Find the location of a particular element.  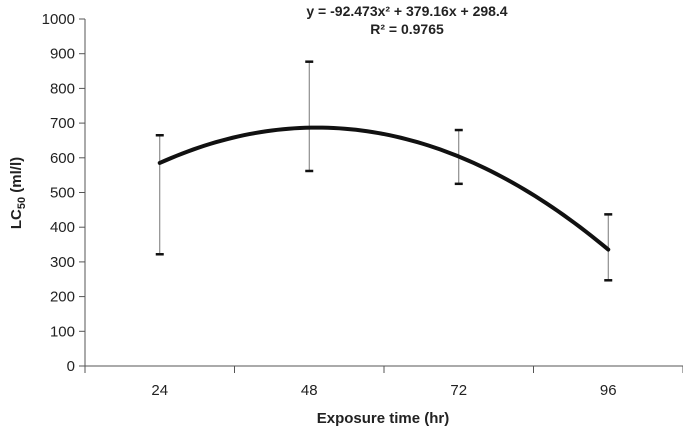

x-tick-label: 96 is located at coordinates (608, 390).